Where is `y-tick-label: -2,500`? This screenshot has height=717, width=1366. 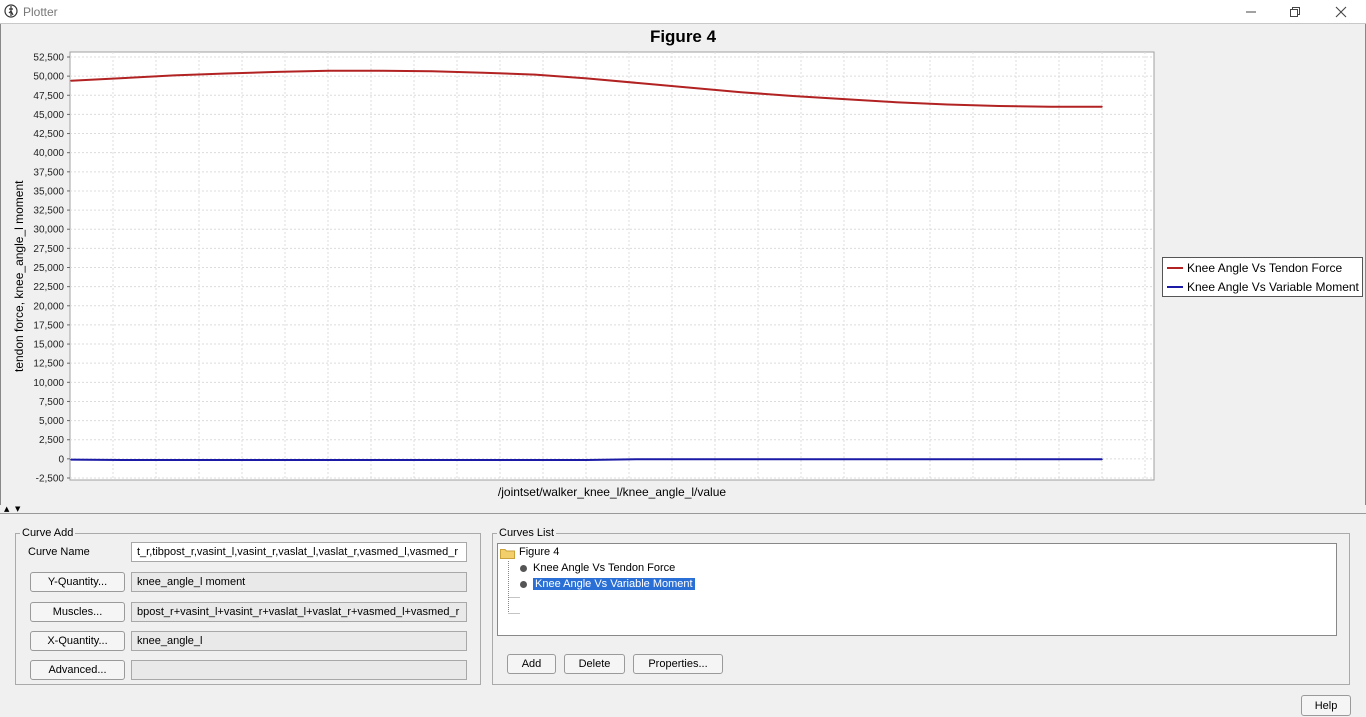
y-tick-label: -2,500 is located at coordinates (50, 479).